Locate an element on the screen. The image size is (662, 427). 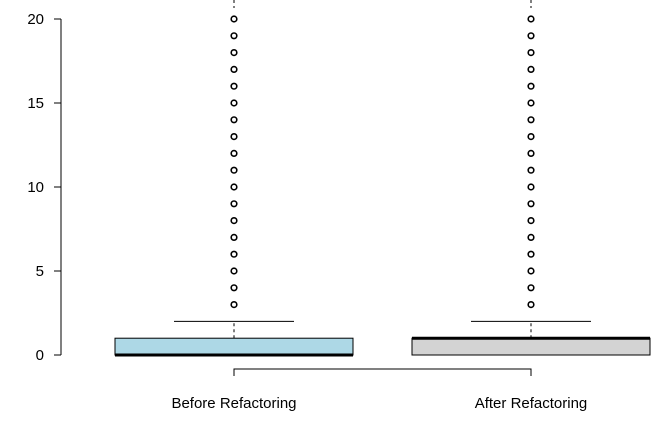
category-label: After Refactoring is located at coordinates (531, 403).